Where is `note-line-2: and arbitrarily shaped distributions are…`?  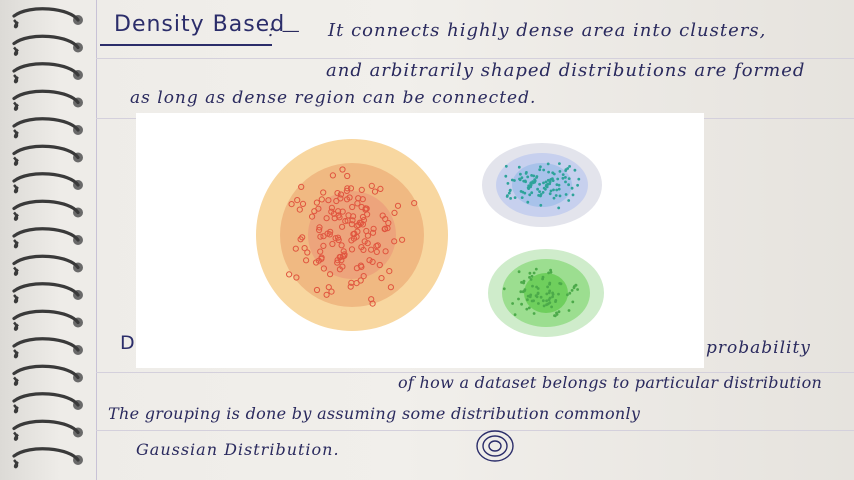 note-line-2: and arbitrarily shaped distributions are… is located at coordinates (566, 70).